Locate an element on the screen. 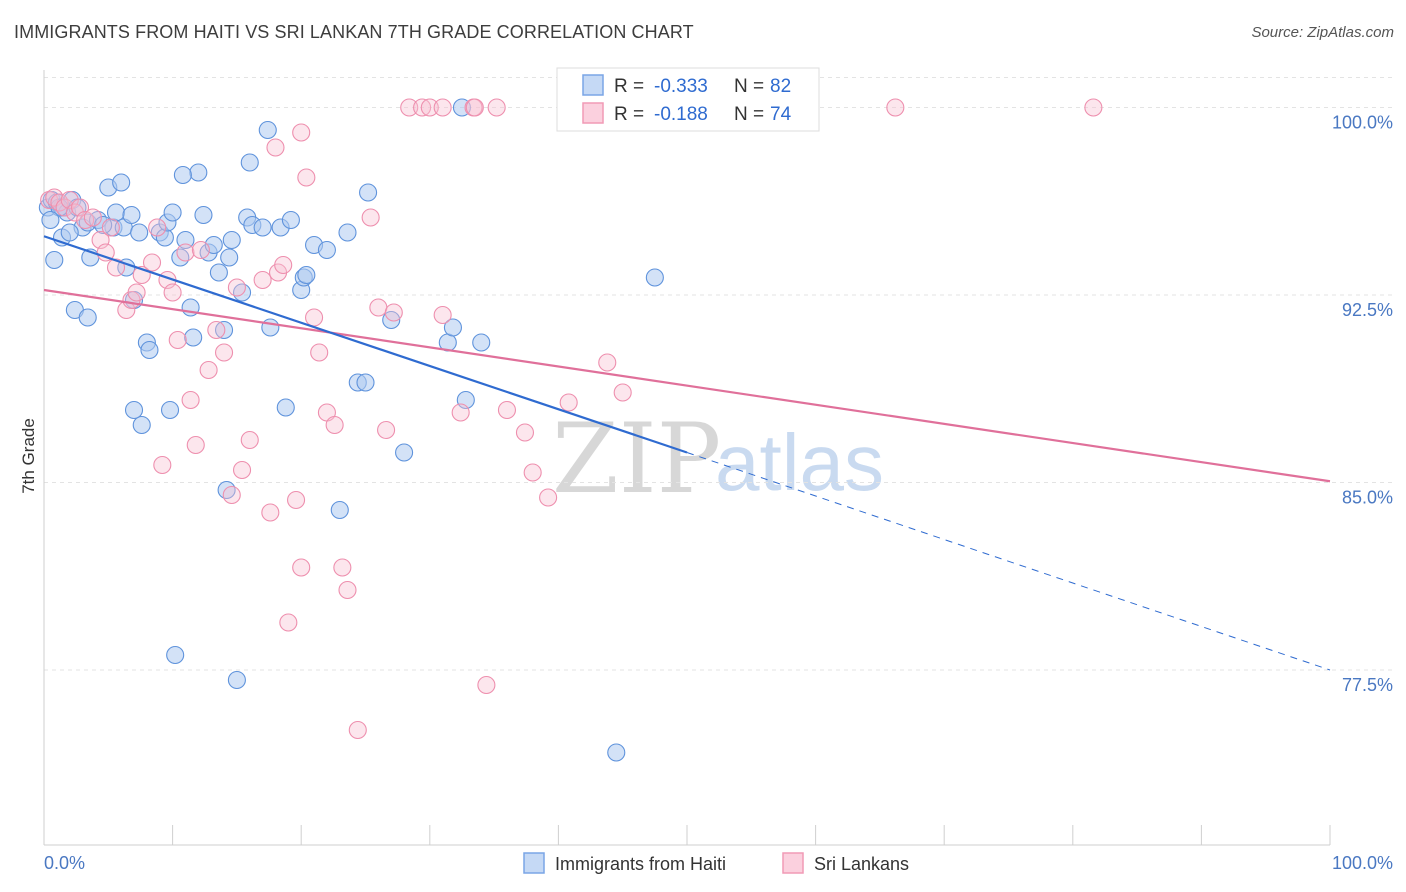 The width and height of the screenshot is (1406, 892). bottom-legend-swatch-haiti is located at coordinates (534, 863).